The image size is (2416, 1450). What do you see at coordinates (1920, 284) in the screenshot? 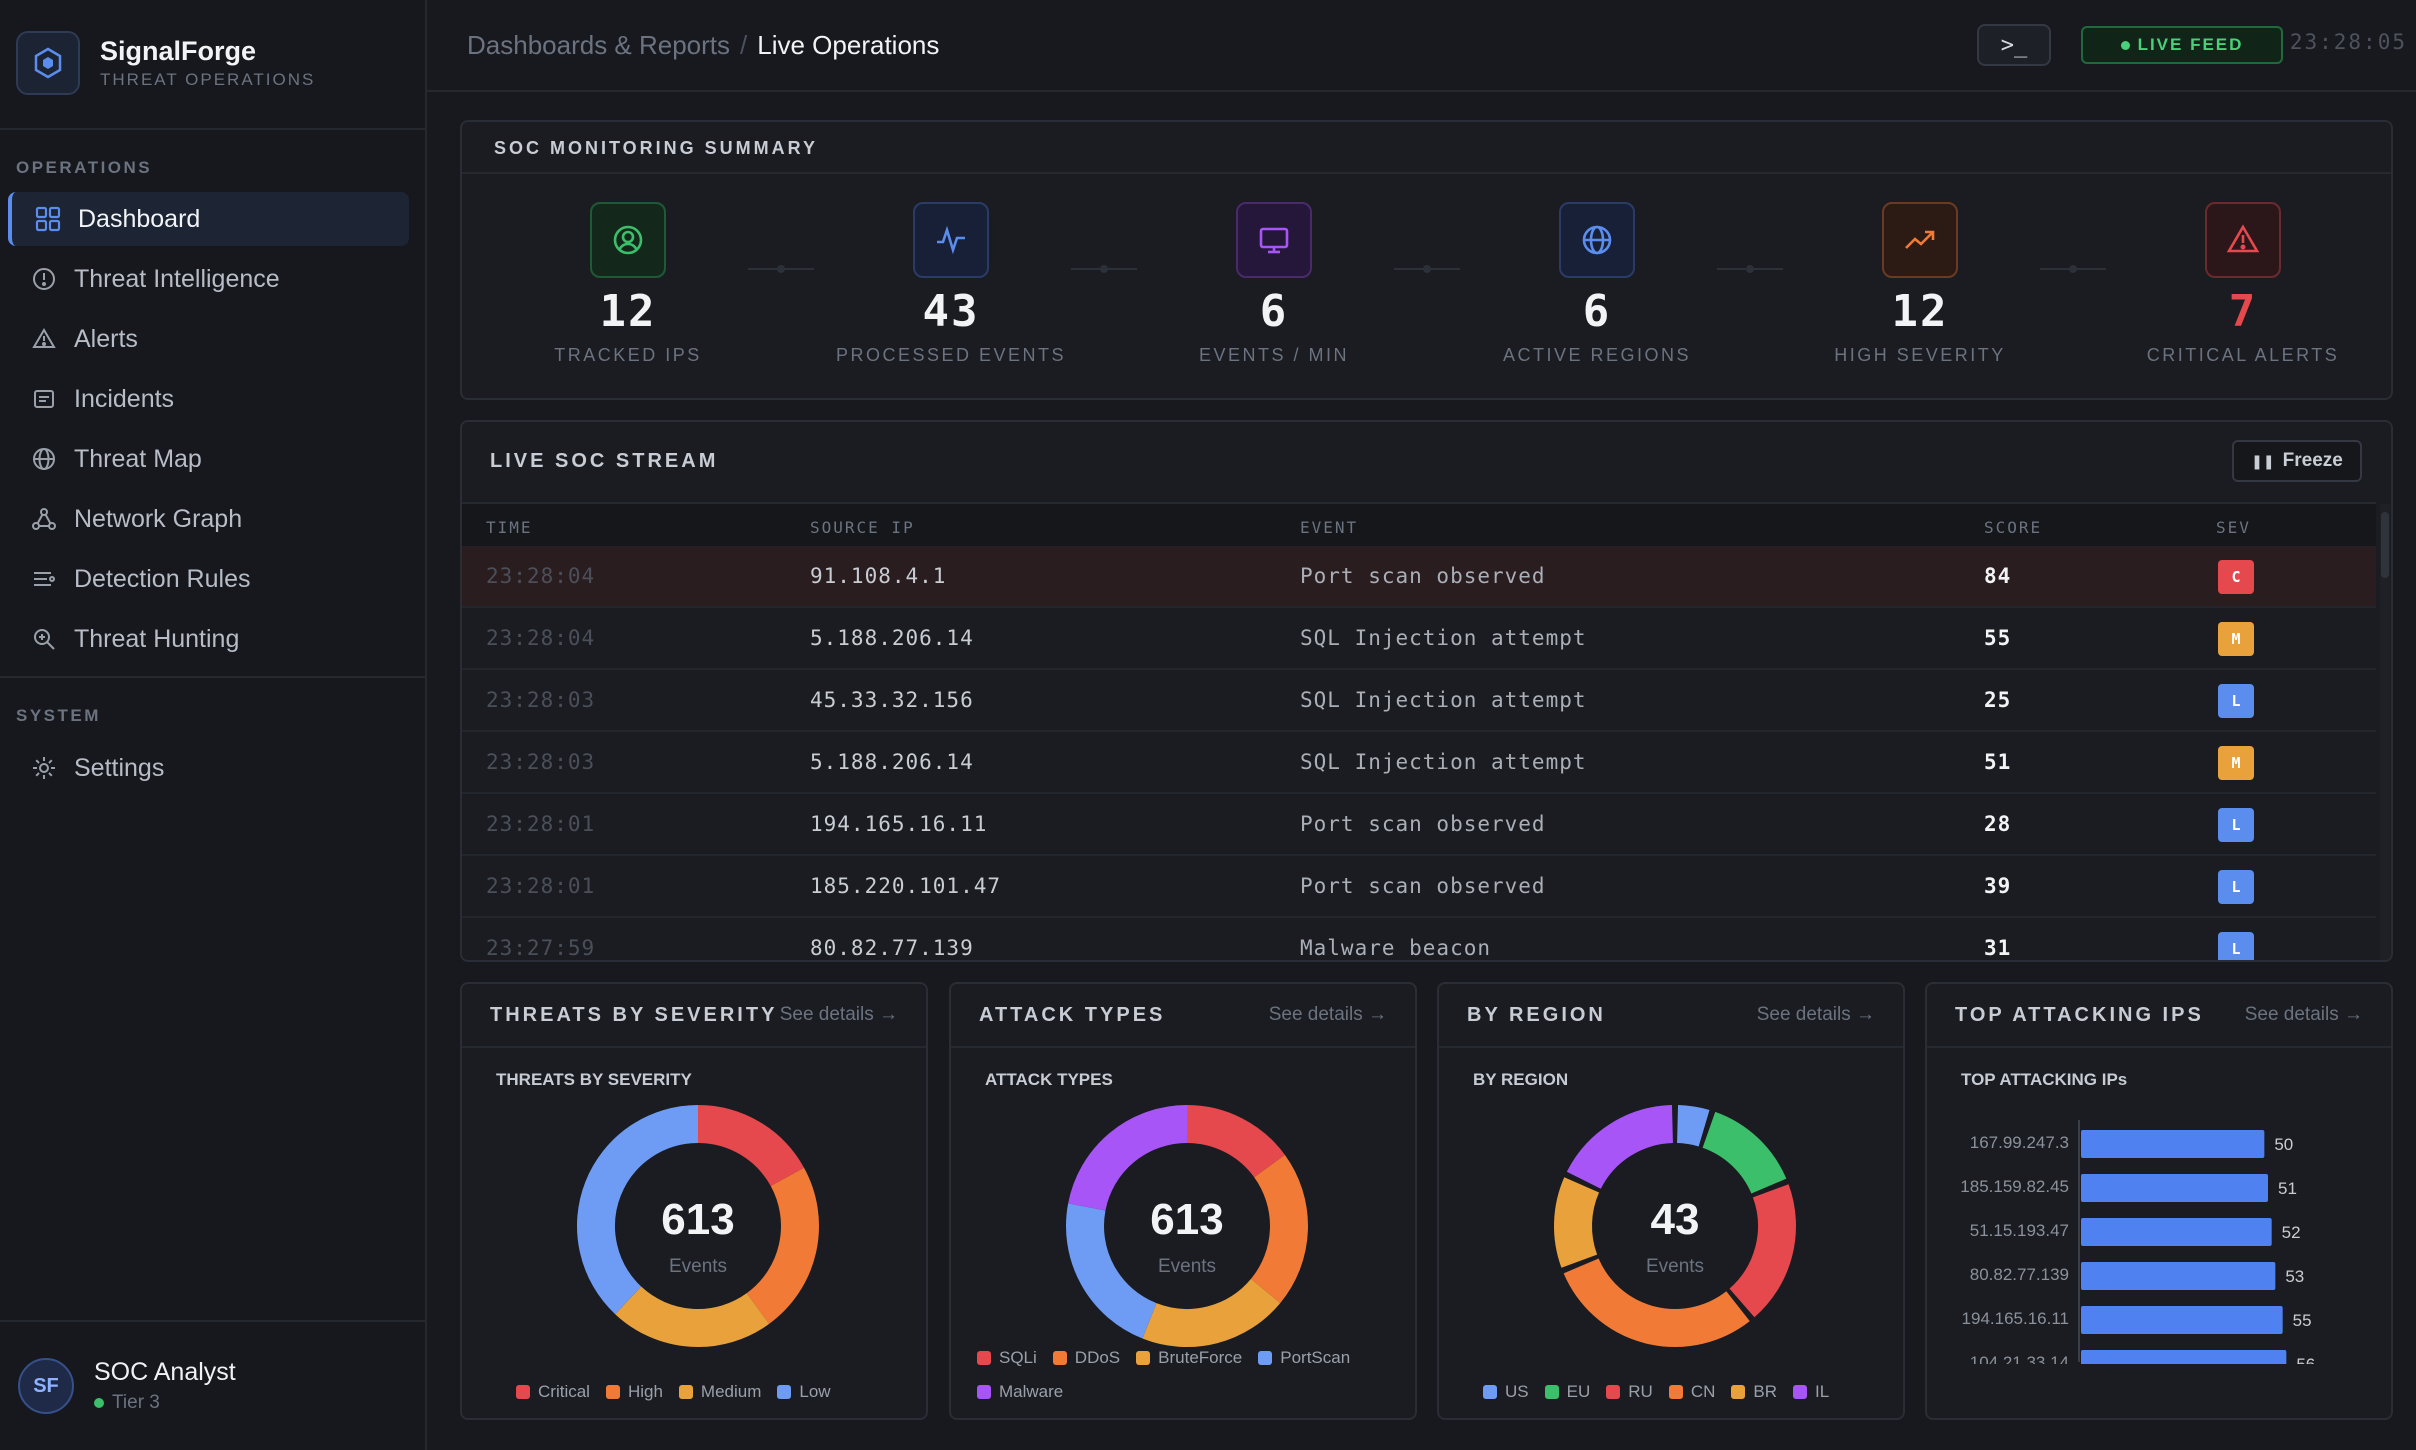
I see `stat-high-severity: 12 HIGH SEVERITY` at bounding box center [1920, 284].